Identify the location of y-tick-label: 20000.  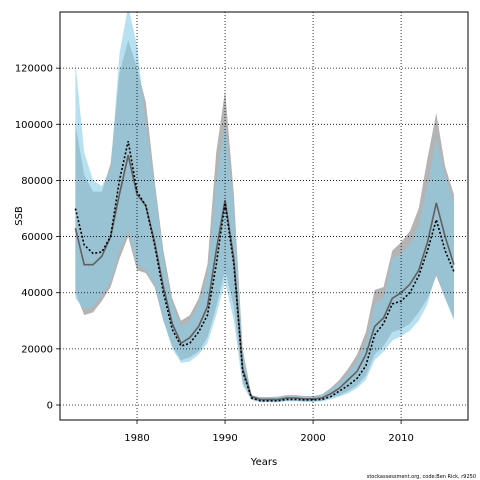
(37, 349).